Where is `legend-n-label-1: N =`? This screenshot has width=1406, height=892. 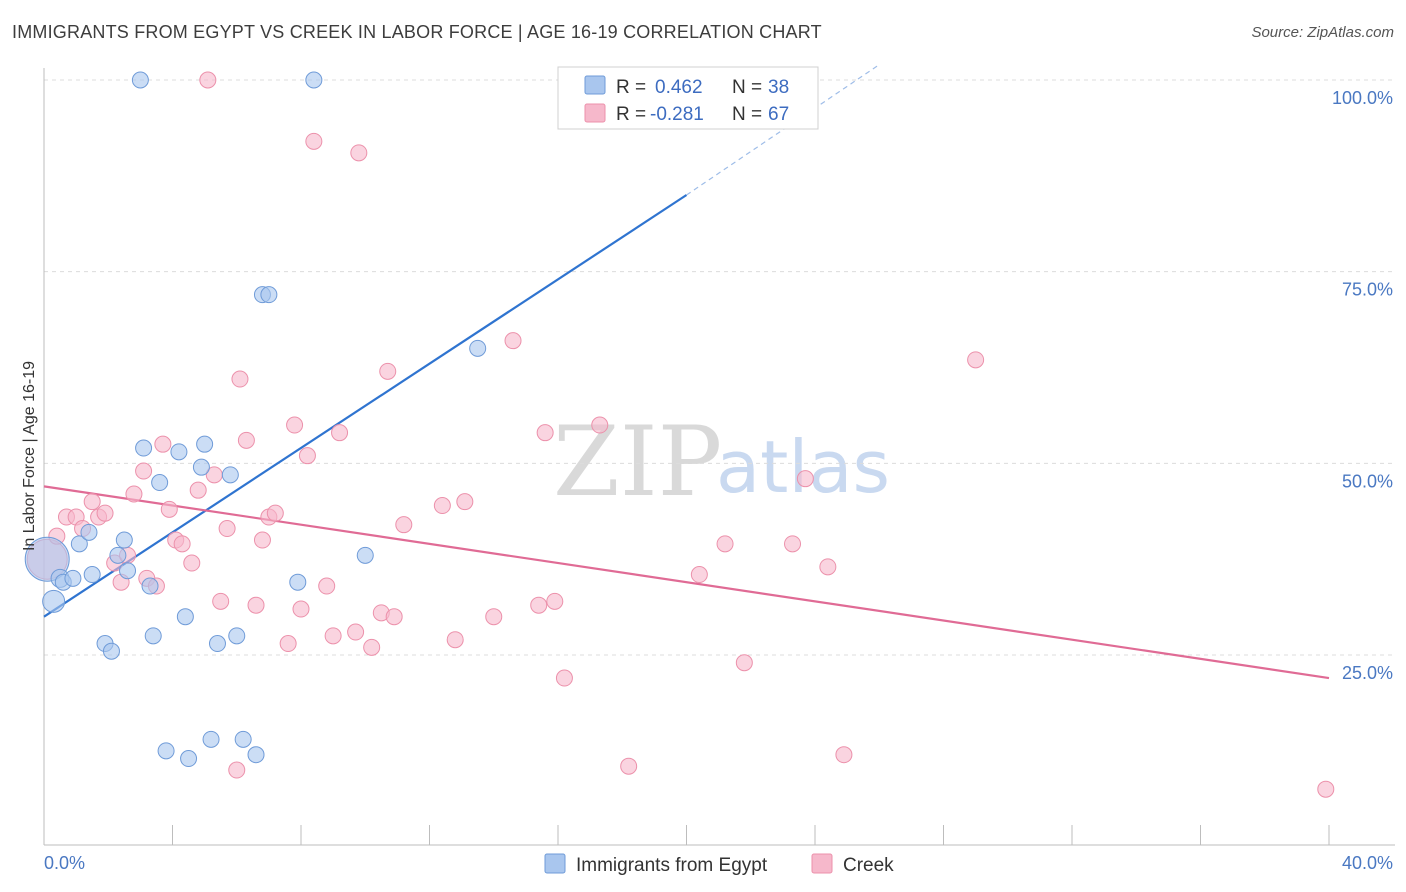
legend-n-label-1: N = is located at coordinates (747, 87).